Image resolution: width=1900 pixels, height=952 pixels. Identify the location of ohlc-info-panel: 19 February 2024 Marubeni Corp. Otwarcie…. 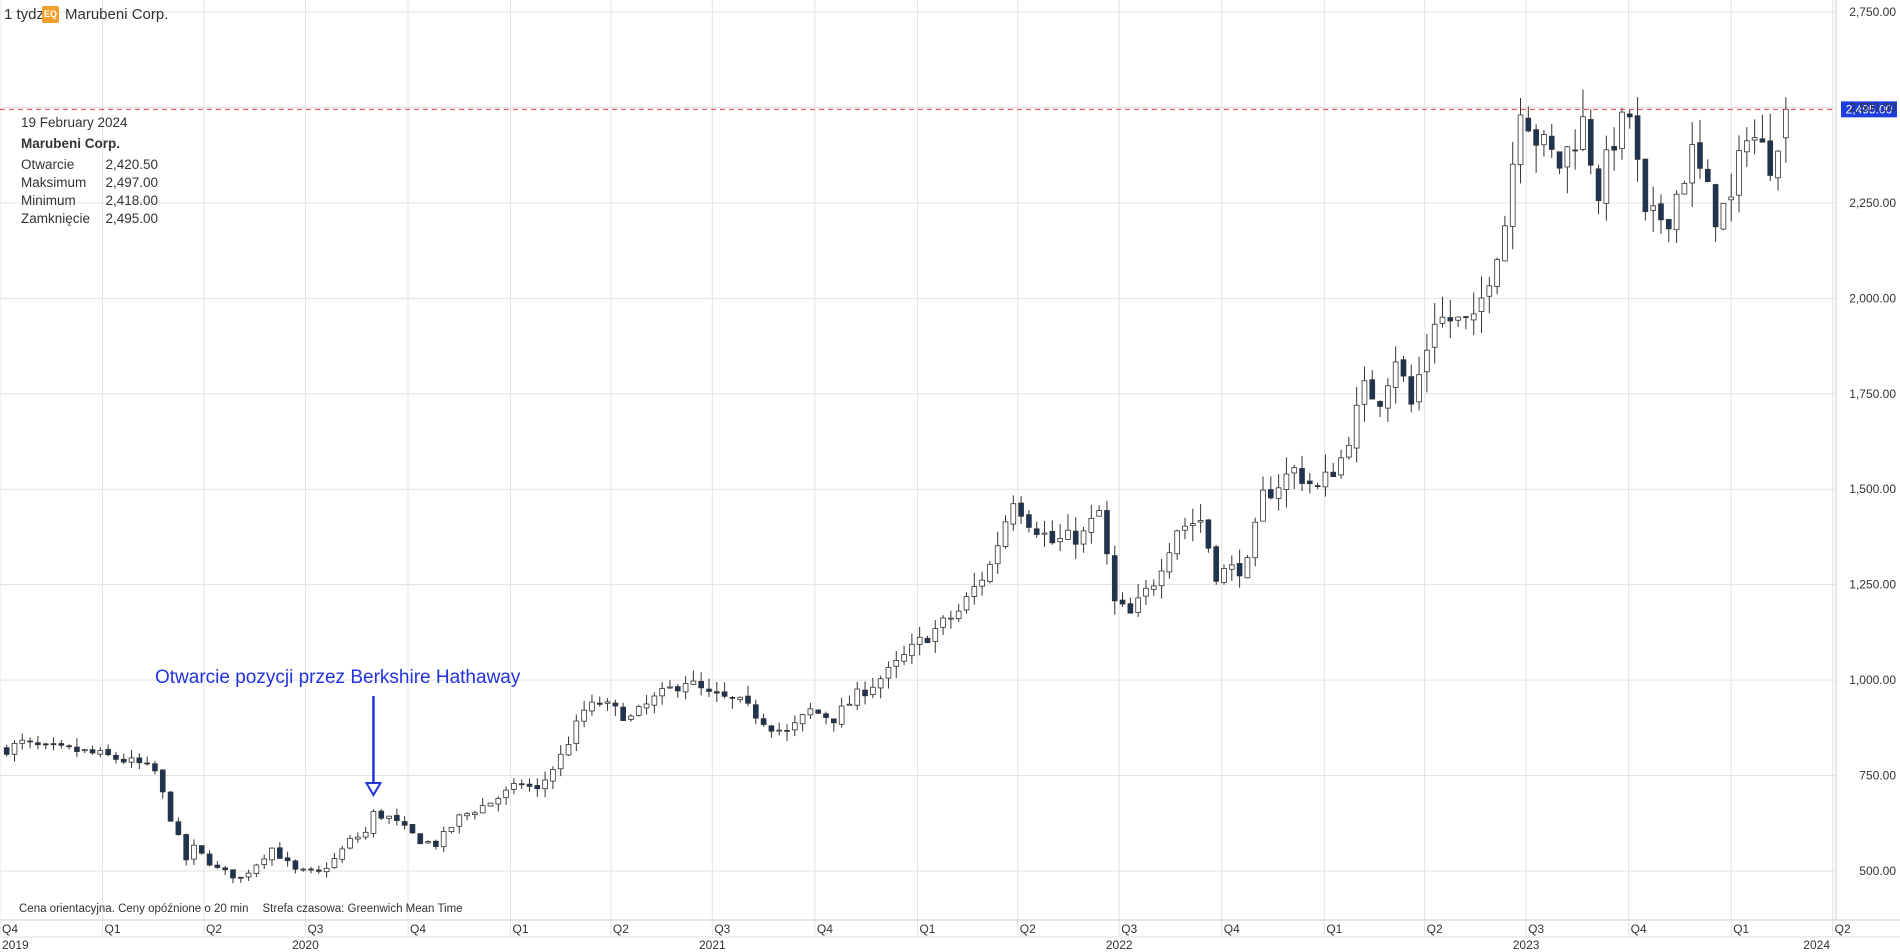
(89, 171).